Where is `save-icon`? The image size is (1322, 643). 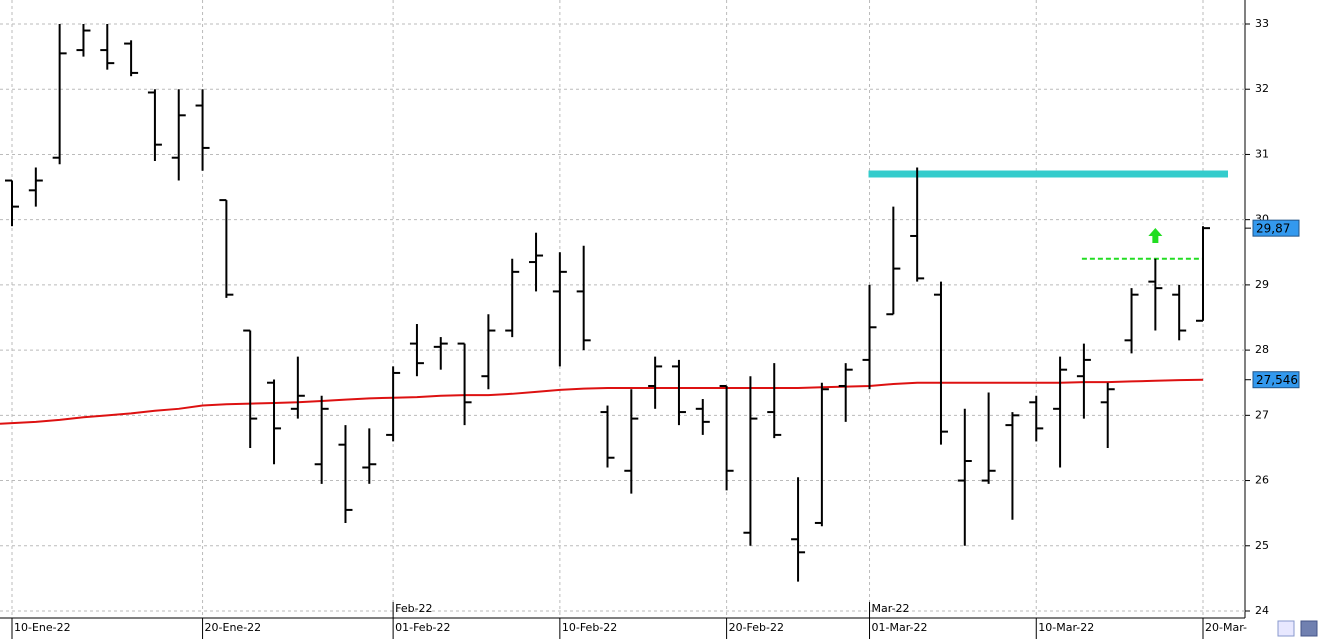 save-icon is located at coordinates (1309, 628).